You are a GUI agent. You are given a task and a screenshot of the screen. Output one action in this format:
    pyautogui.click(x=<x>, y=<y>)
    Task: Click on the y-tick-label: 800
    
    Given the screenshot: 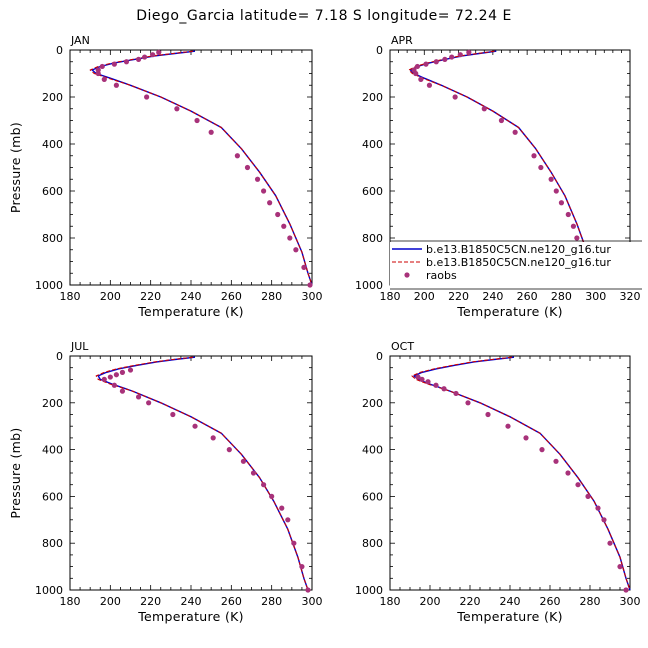 What is the action you would take?
    pyautogui.click(x=372, y=238)
    